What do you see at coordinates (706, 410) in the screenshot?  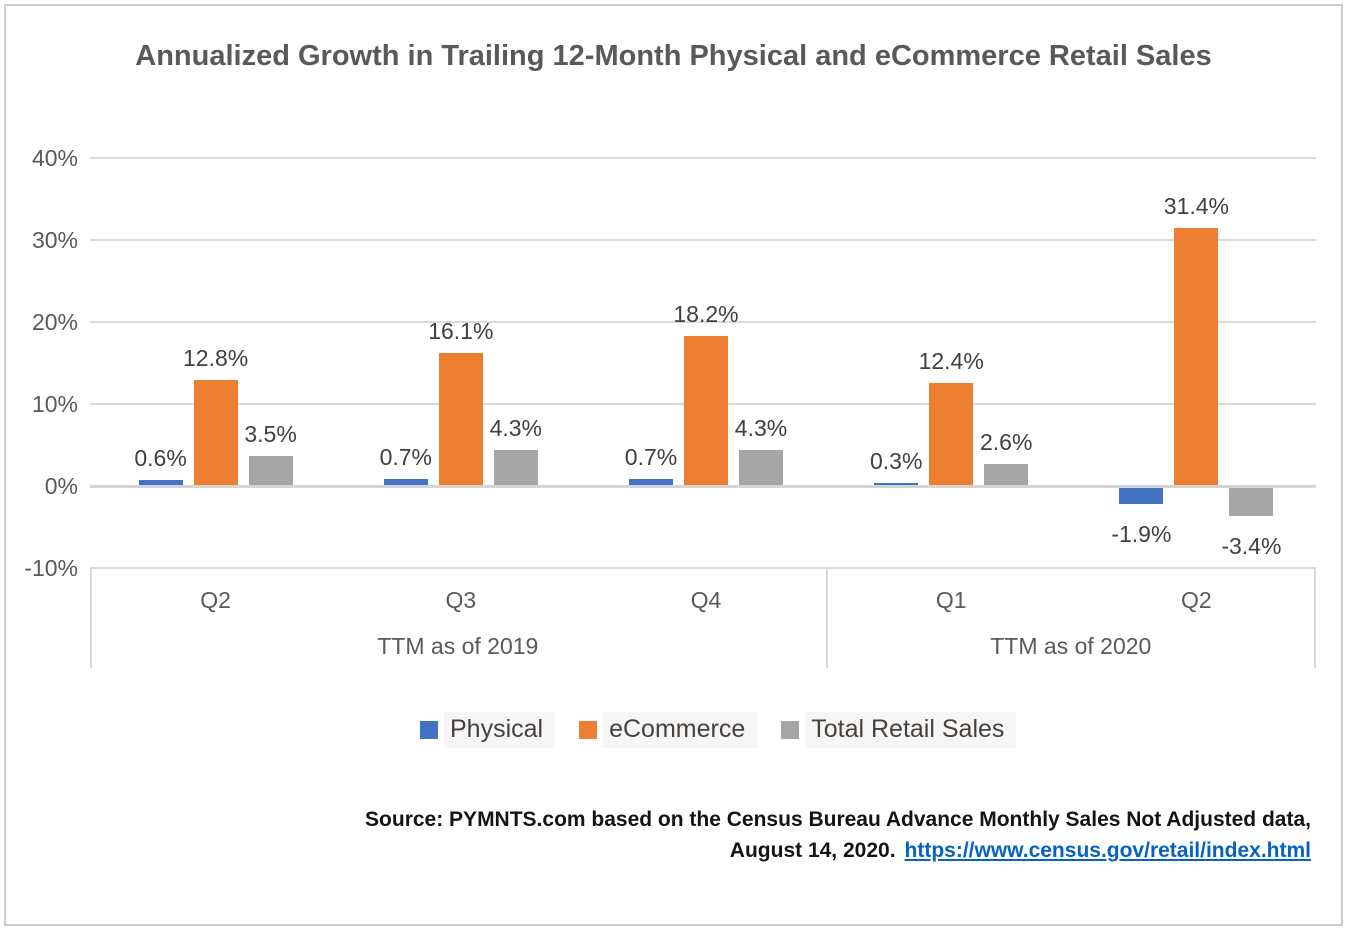 I see `bar-ecommerce-group3` at bounding box center [706, 410].